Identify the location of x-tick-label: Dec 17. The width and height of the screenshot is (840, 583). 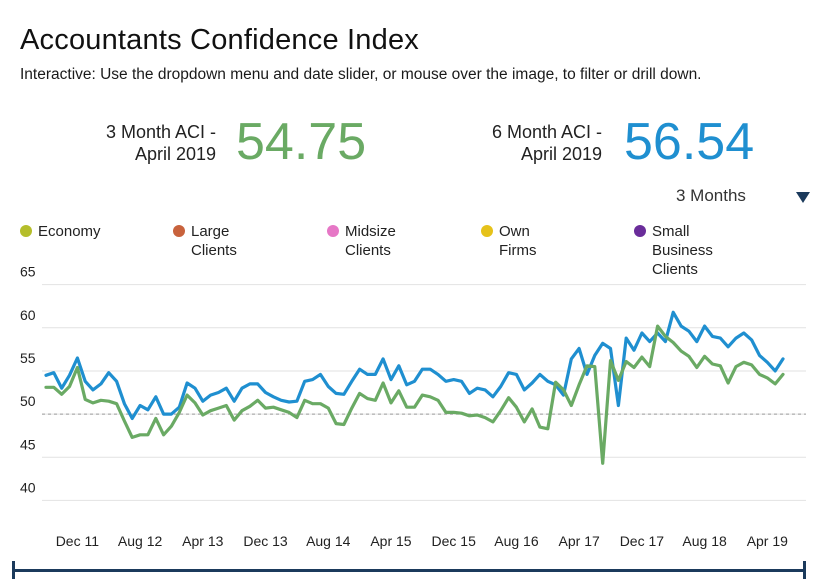
(642, 541).